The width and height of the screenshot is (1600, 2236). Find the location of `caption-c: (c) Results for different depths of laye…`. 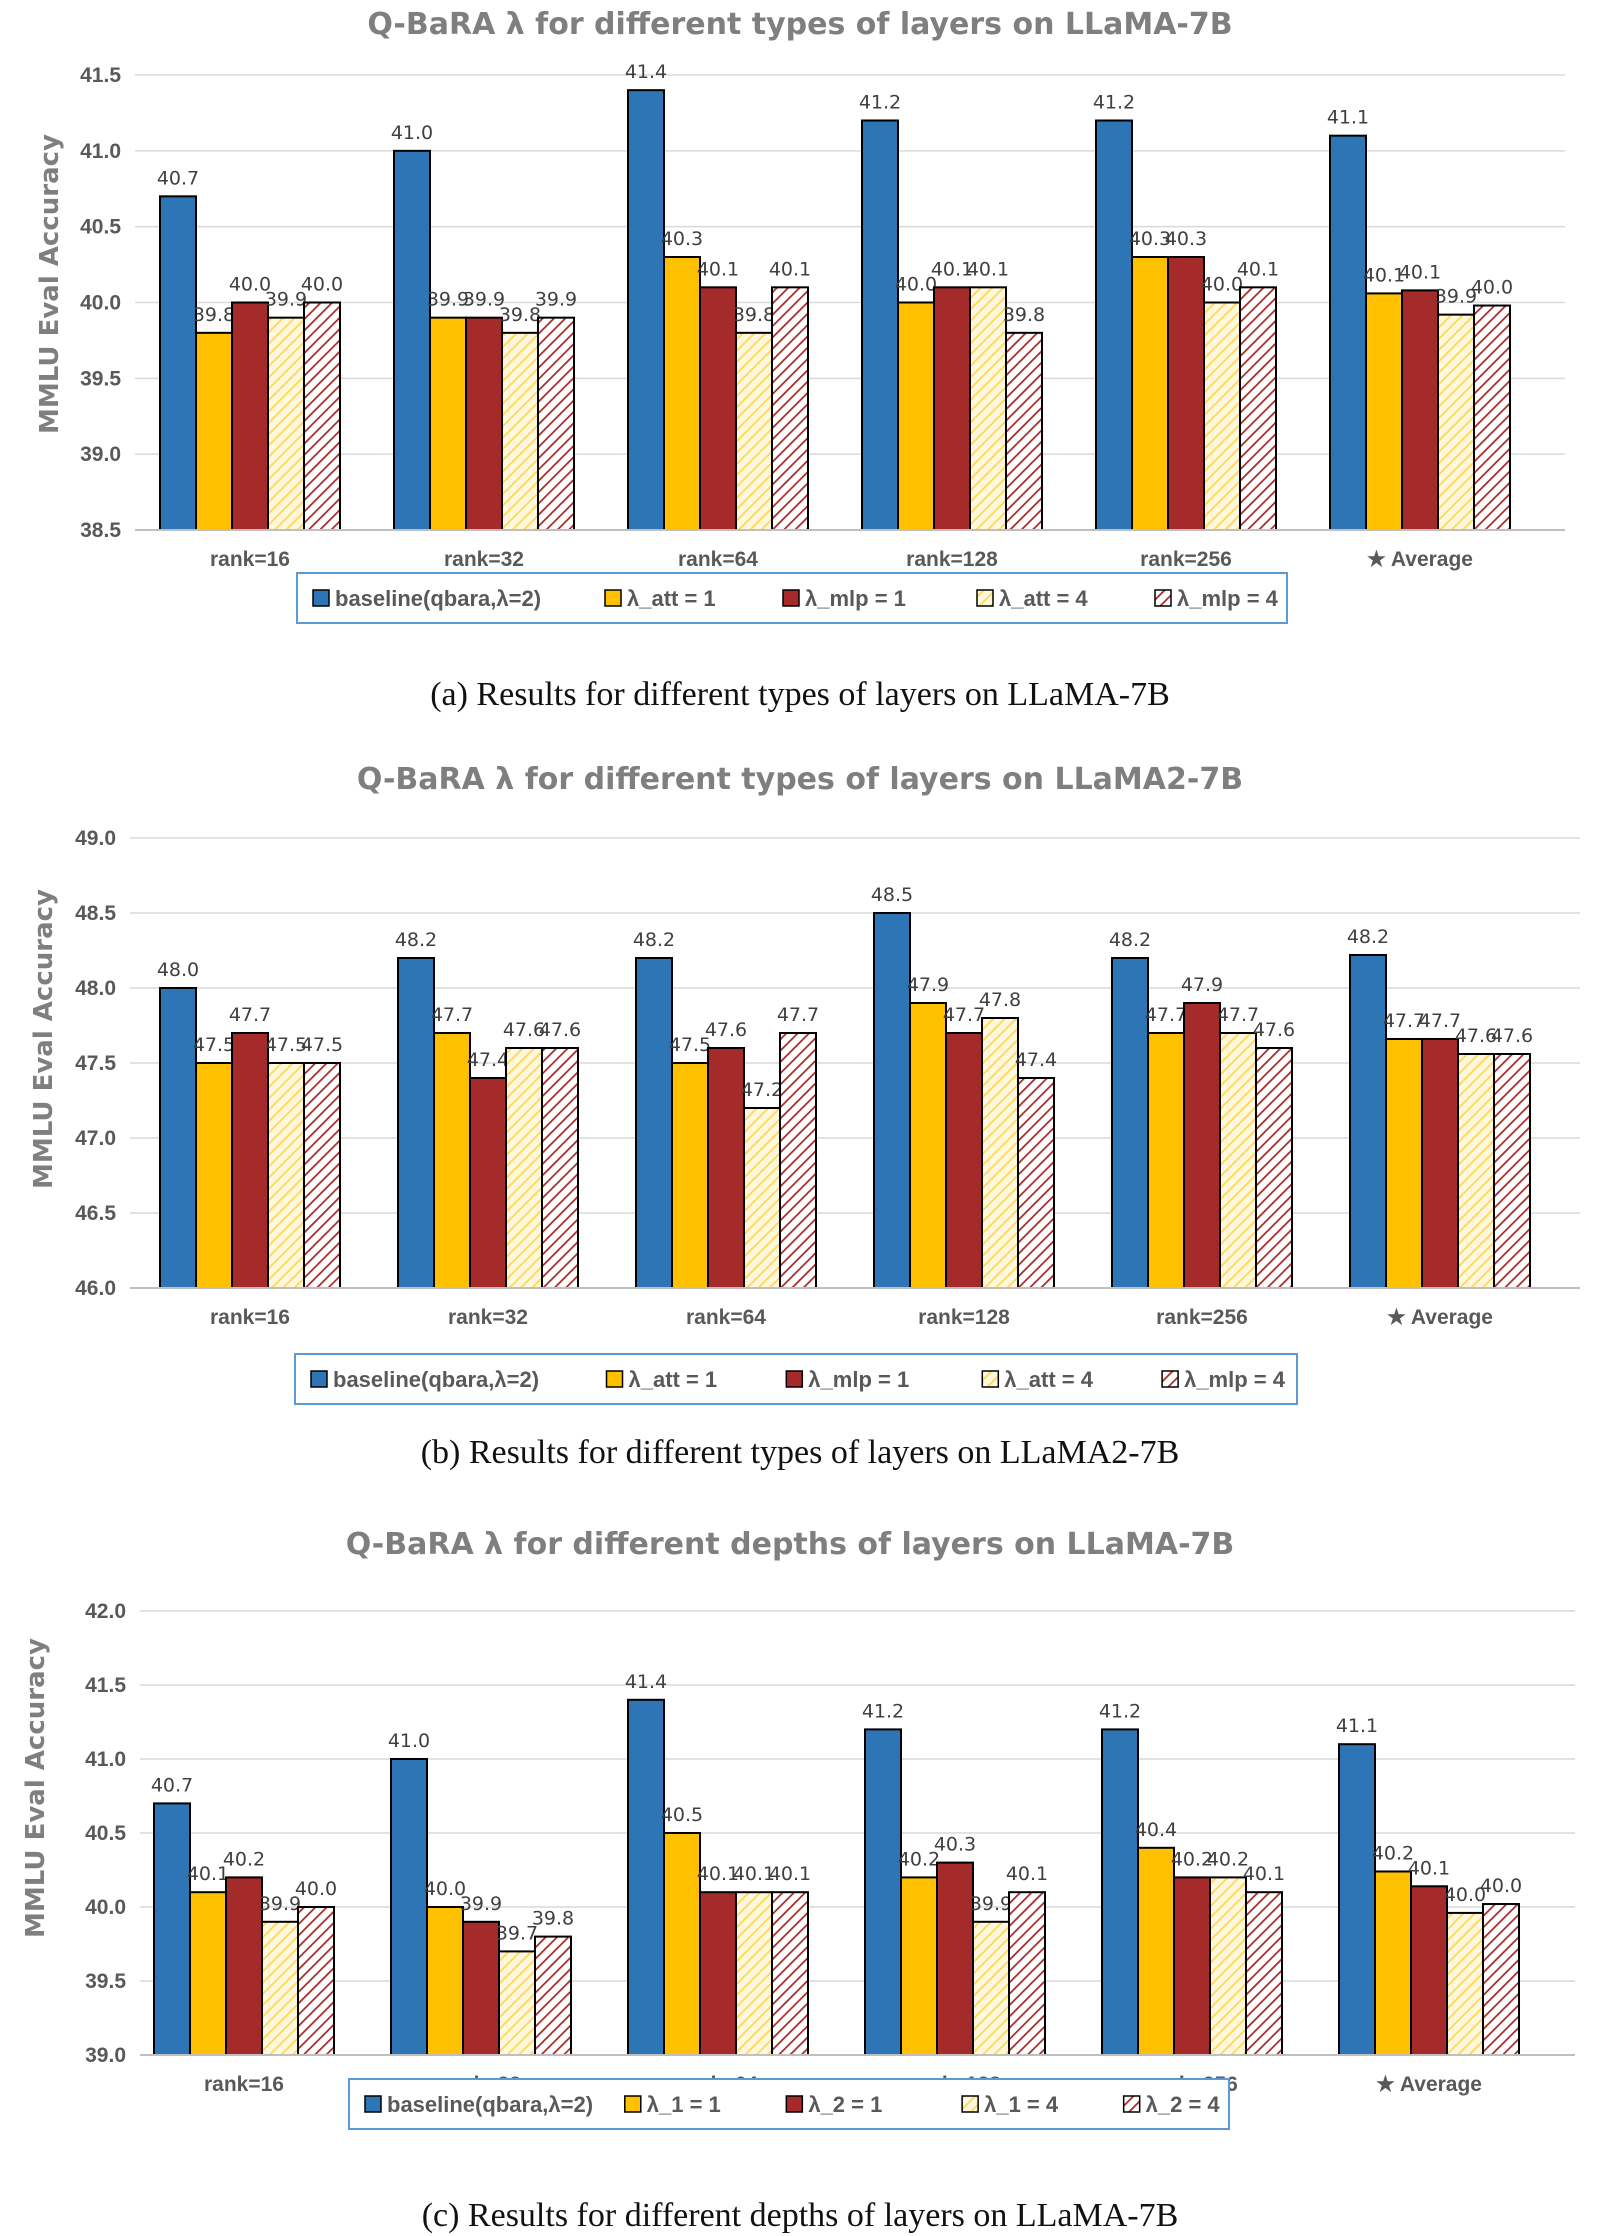

caption-c: (c) Results for different depths of laye… is located at coordinates (800, 2215).